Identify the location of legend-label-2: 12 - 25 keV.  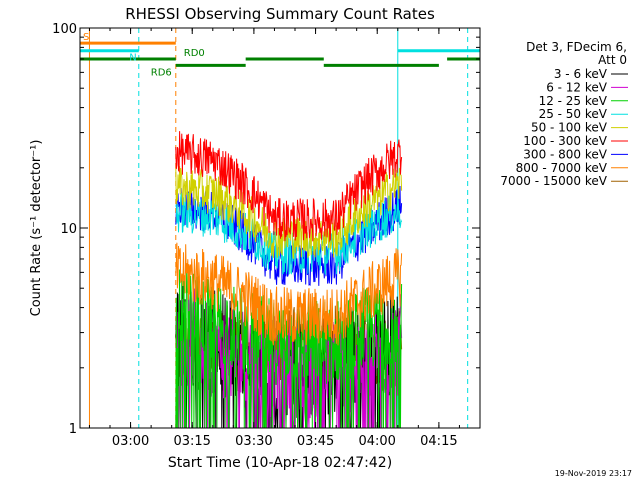
(573, 101).